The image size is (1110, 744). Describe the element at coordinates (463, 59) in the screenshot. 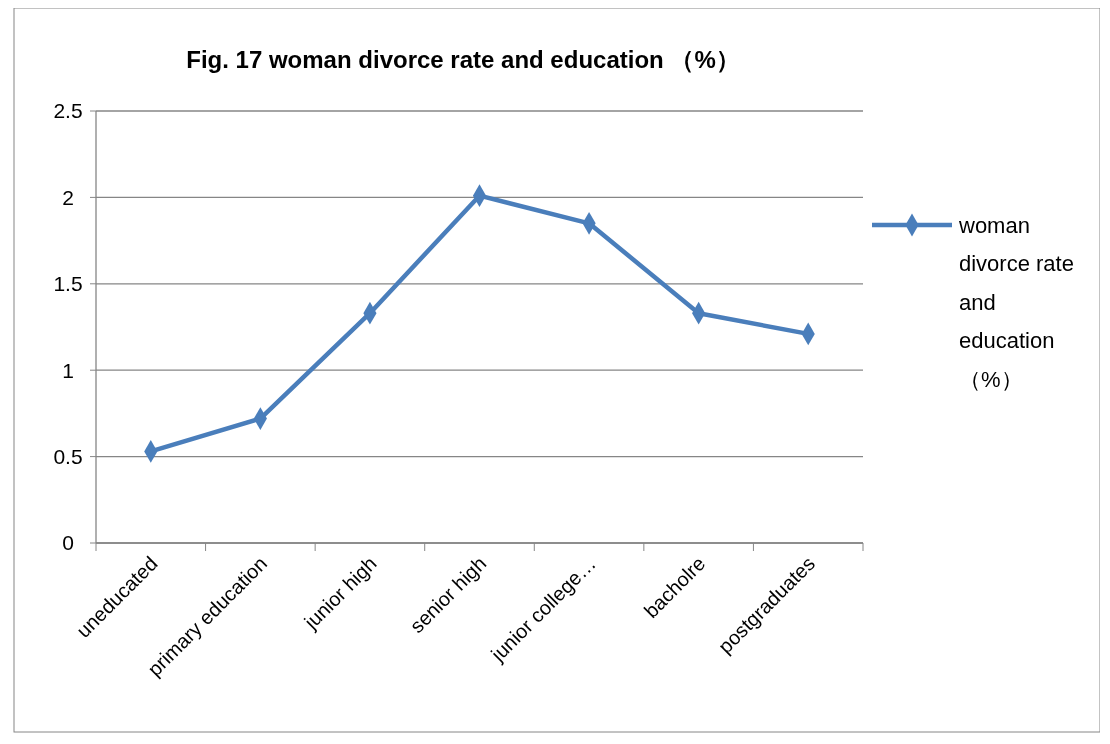

I see `chart-title: Fig. 17 woman divorce rate and education （%）` at that location.